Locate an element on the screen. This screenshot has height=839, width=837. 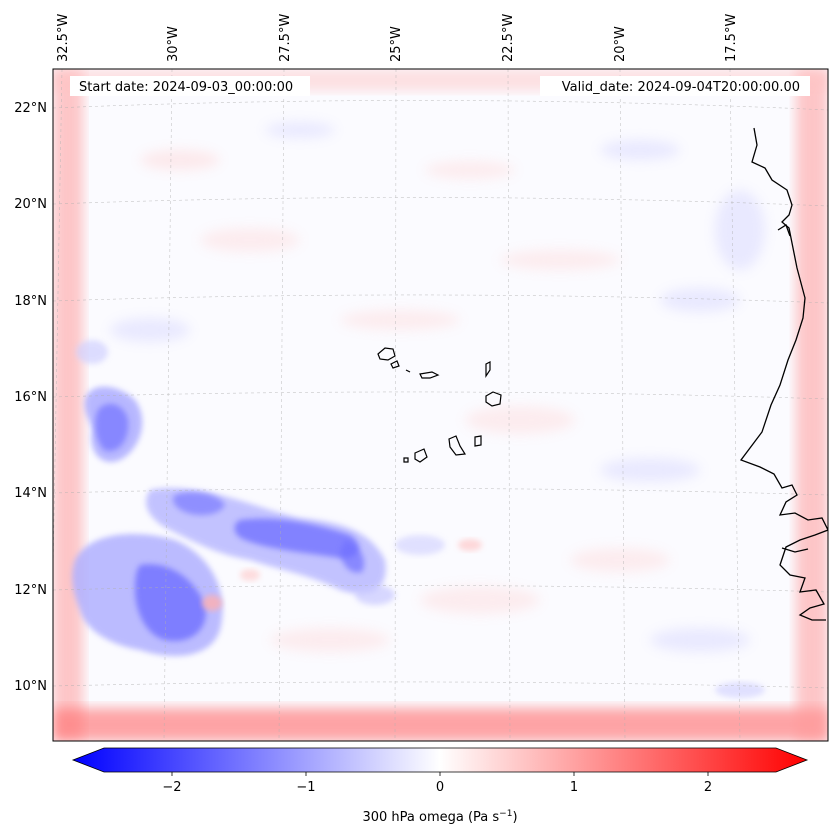
island-santa-luzia is located at coordinates (408, 371).